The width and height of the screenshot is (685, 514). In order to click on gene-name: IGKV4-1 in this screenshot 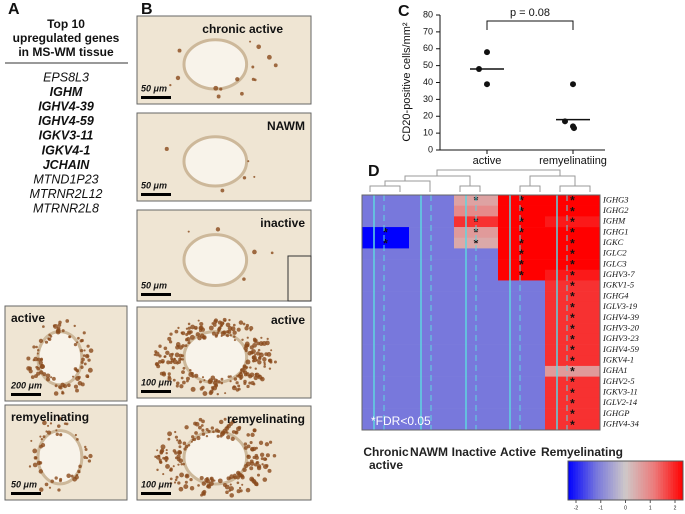, I will do `click(66, 150)`.